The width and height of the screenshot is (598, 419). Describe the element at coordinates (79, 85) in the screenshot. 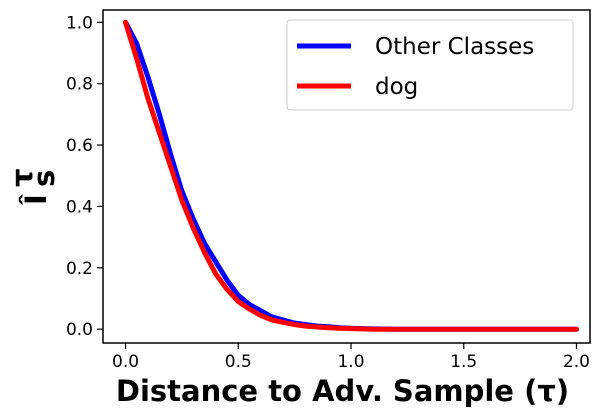

I see `y-tick-label: 0.8` at that location.